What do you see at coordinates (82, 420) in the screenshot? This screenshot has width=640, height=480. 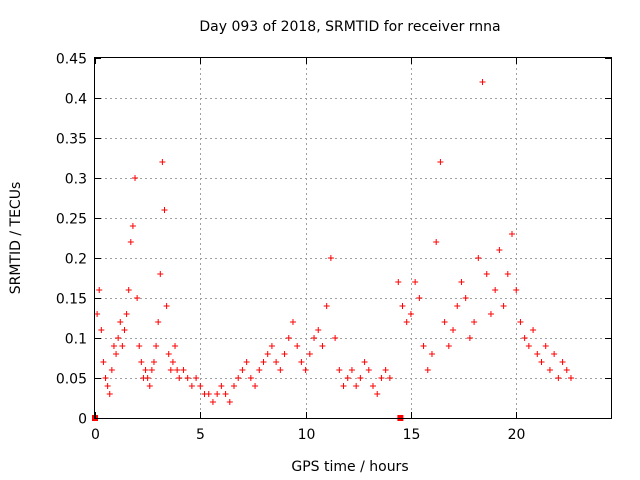 I see `y-tick-label: 0` at bounding box center [82, 420].